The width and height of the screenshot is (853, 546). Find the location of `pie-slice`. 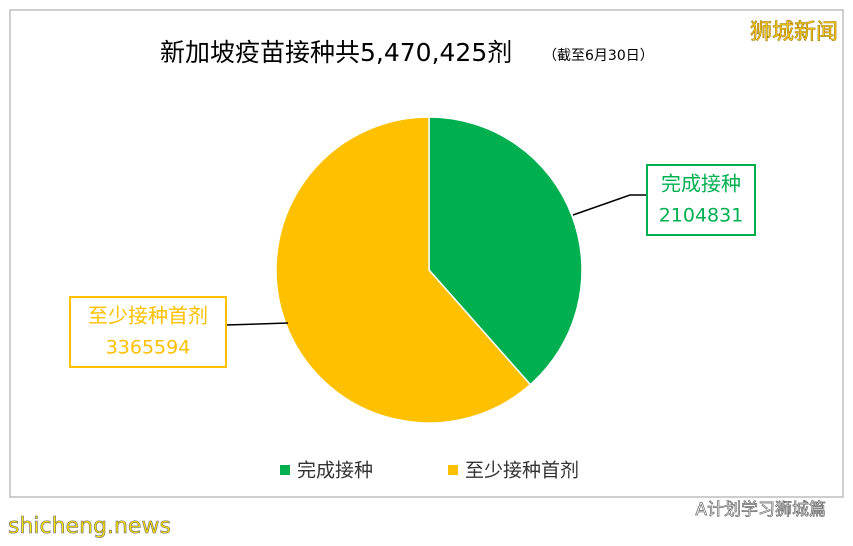

pie-slice is located at coordinates (505, 251).